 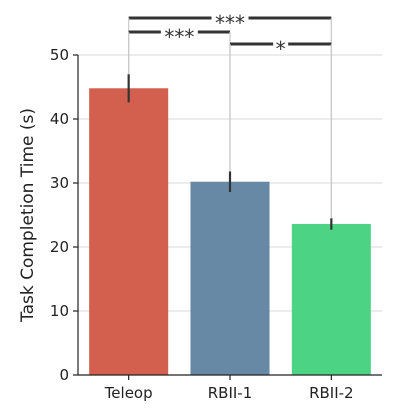 I want to click on x-tick-label: Teleop, so click(x=128, y=393).